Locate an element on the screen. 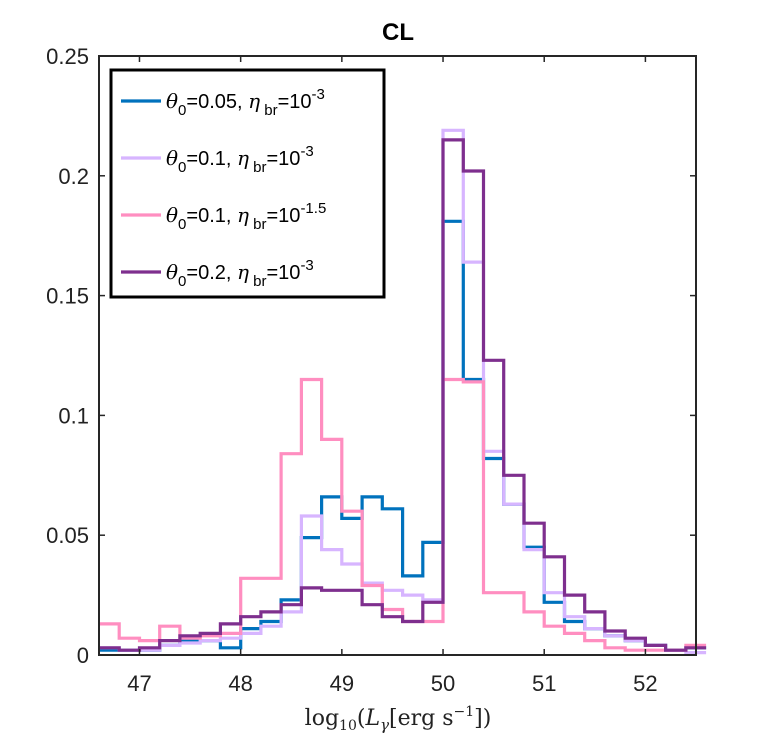  y-tick-label: 0.05 is located at coordinates (67, 535).